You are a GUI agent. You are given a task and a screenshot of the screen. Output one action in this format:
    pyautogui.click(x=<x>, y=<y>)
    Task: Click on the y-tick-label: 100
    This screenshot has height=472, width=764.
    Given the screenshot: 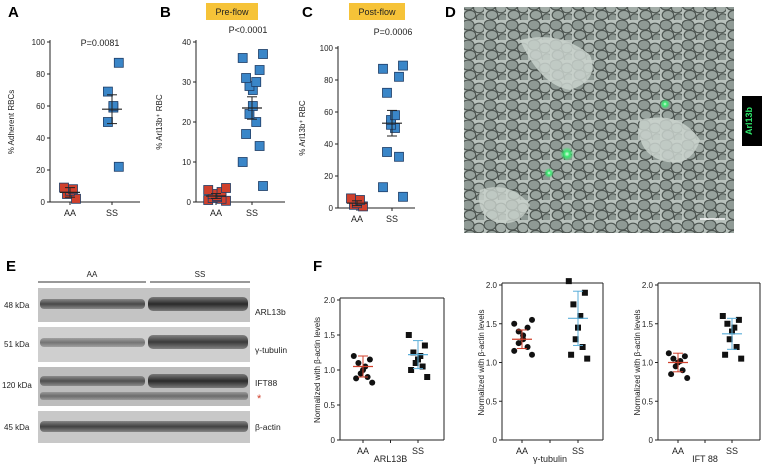 What is the action you would take?
    pyautogui.click(x=39, y=42)
    